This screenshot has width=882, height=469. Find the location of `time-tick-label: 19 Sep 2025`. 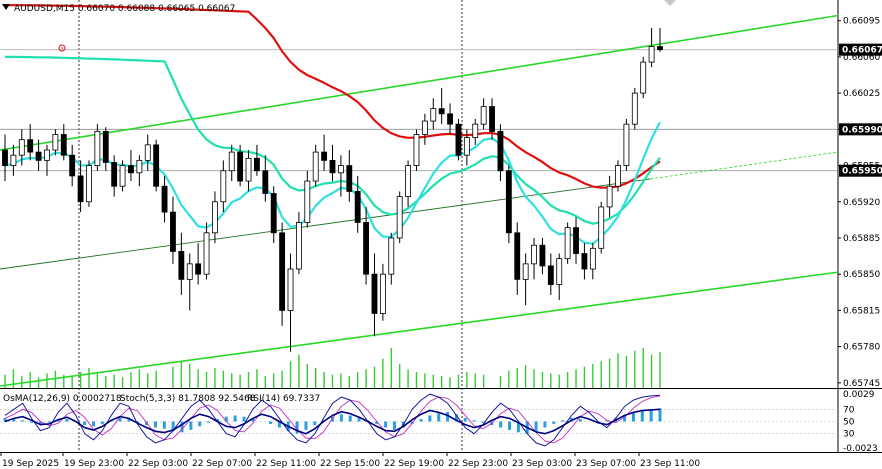

time-tick-label: 19 Sep 2025 is located at coordinates (30, 464).